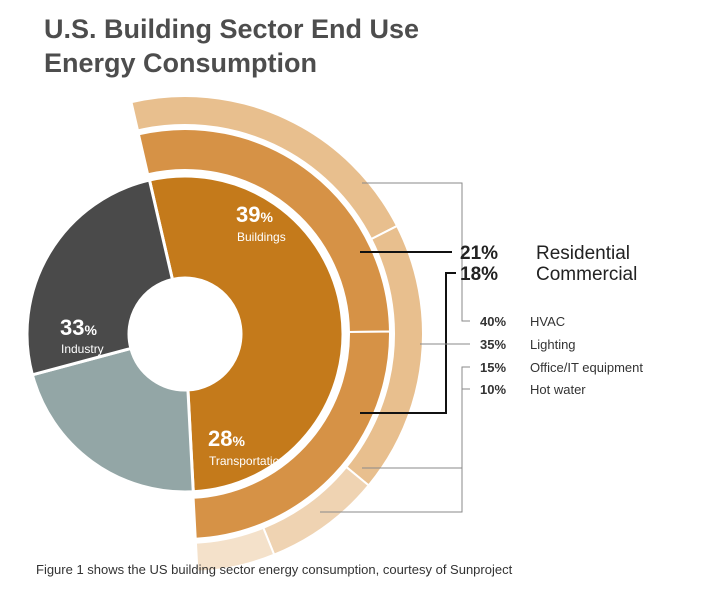  I want to click on value-label-lighting: 35%, so click(493, 344).